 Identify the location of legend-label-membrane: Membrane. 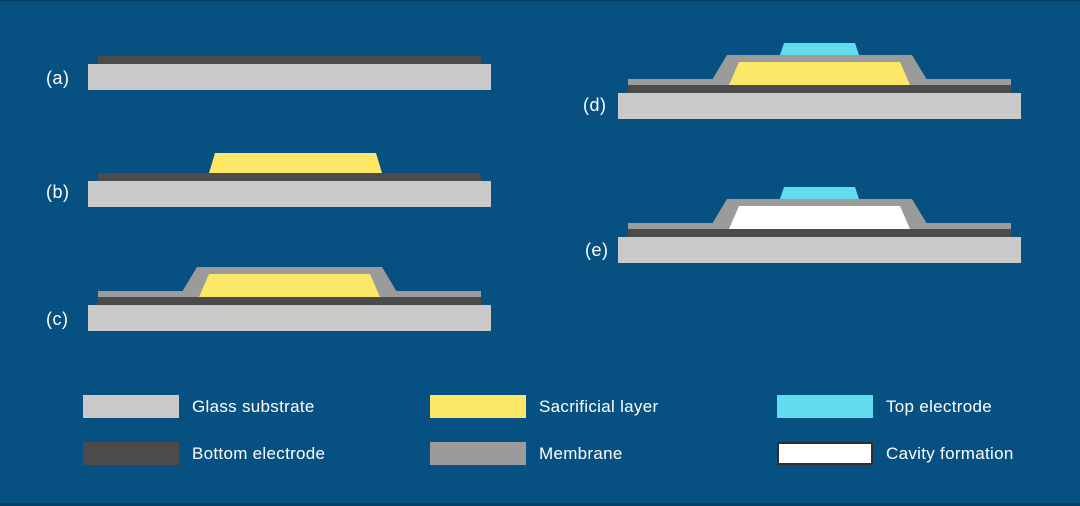
(581, 453).